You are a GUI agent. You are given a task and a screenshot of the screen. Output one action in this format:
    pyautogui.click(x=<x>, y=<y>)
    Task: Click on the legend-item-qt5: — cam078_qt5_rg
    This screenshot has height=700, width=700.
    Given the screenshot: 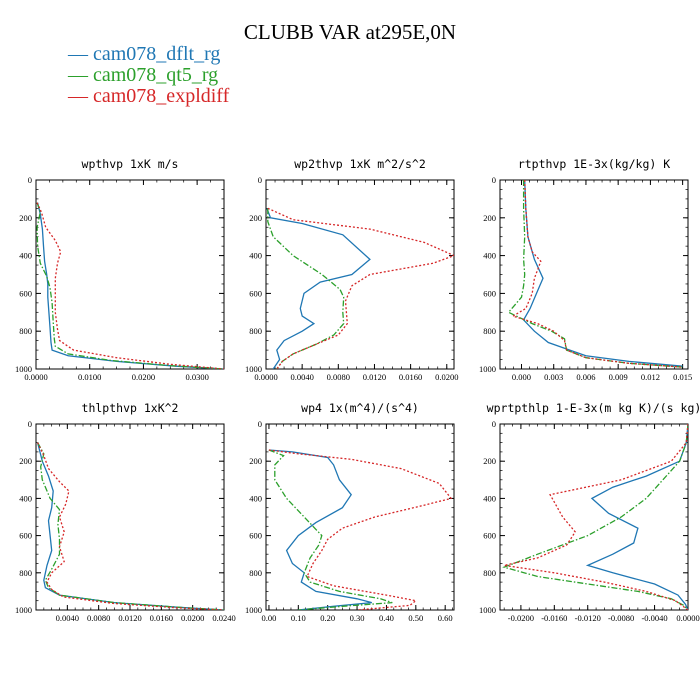 What is the action you would take?
    pyautogui.click(x=148, y=75)
    